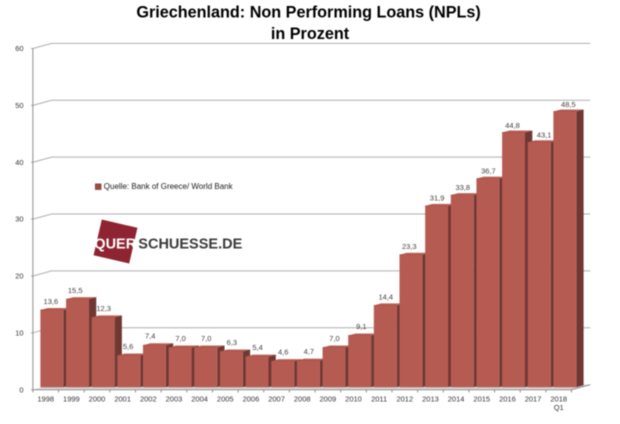  What do you see at coordinates (361, 326) in the screenshot?
I see `svg-text: 9,1` at bounding box center [361, 326].